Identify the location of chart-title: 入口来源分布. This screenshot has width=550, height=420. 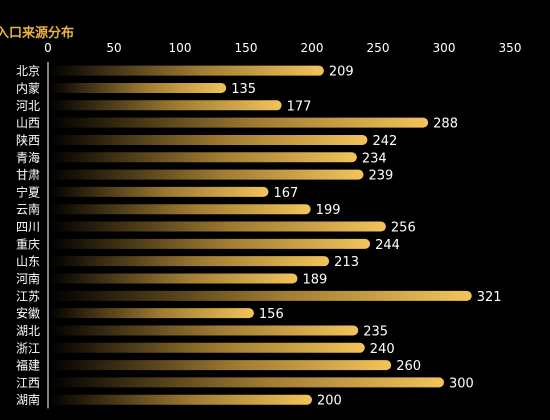
(37, 33).